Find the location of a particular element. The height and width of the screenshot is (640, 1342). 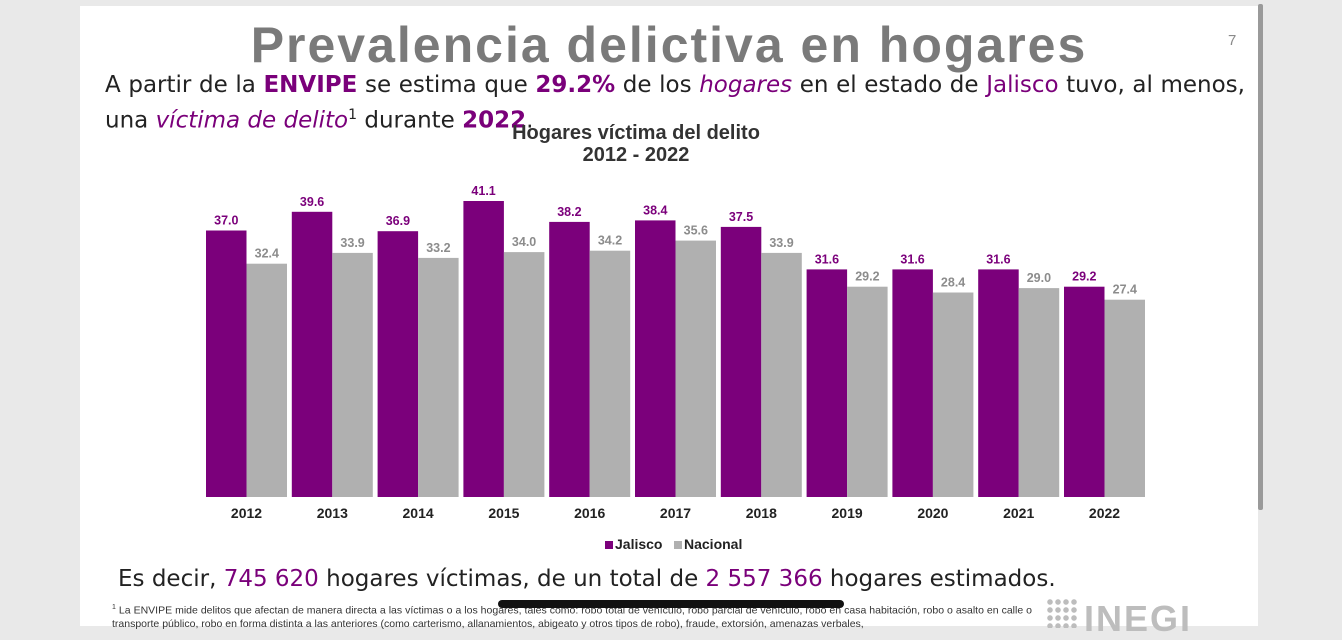

legend-label-jalisco: Jalisco is located at coordinates (638, 544).